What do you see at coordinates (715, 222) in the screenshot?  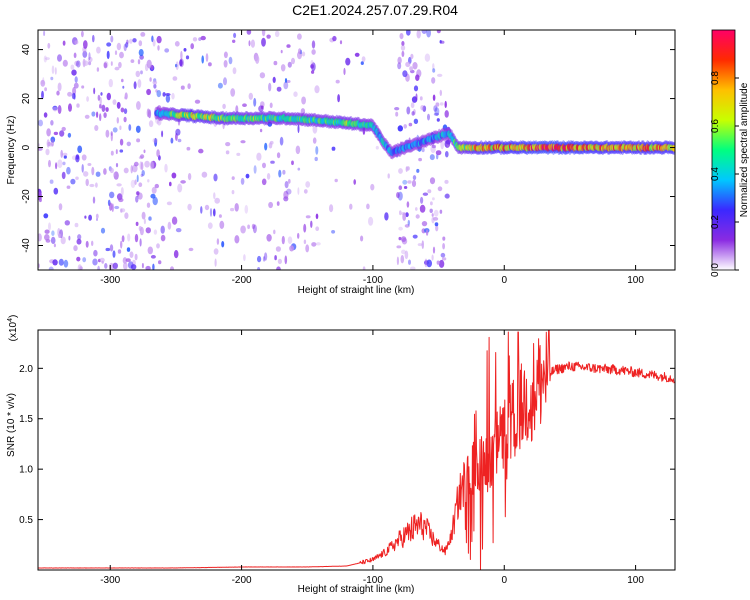 I see `colorbar-tick-label: 0.2` at bounding box center [715, 222].